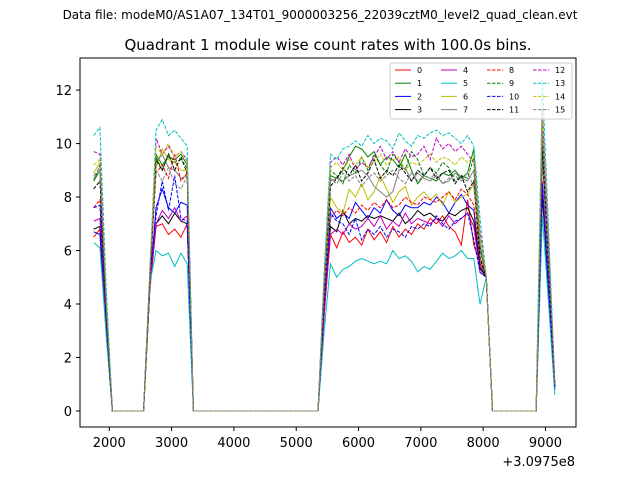  I want to click on y-tick-label: 12, so click(63, 91).